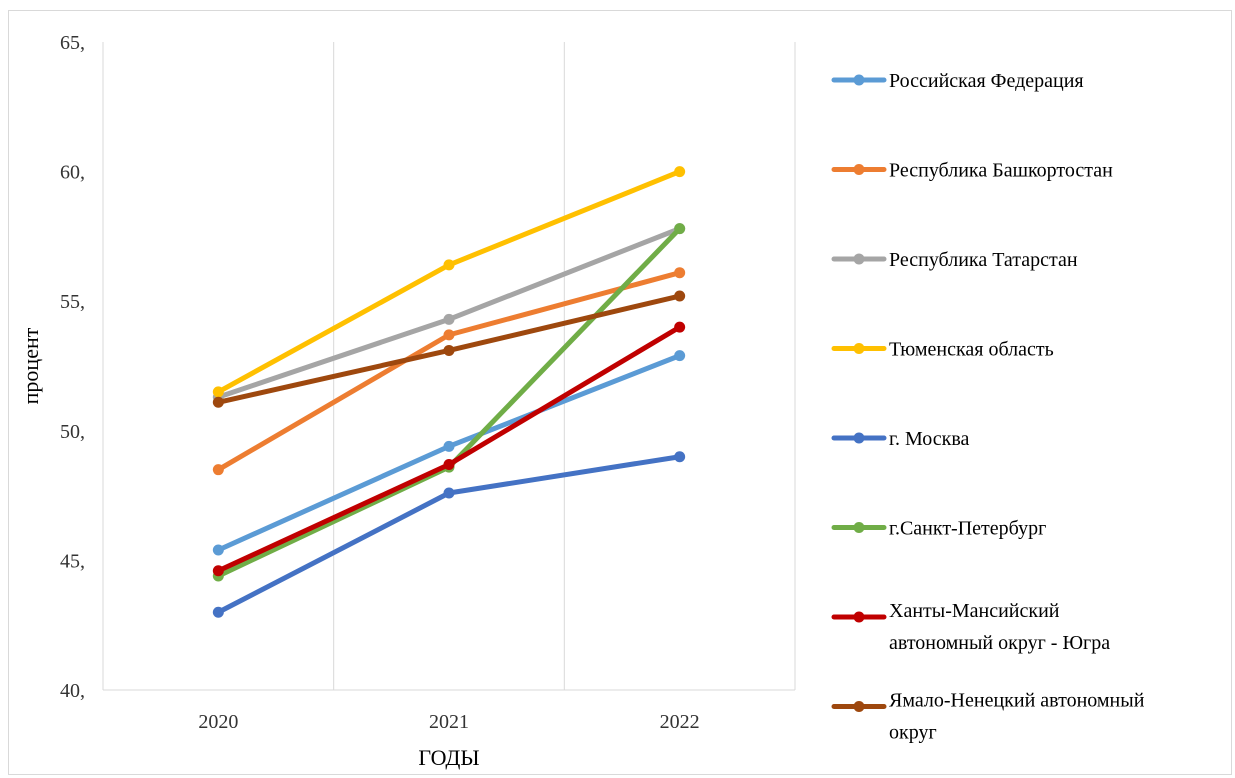 The height and width of the screenshot is (778, 1235). Describe the element at coordinates (30, 365) in the screenshot. I see `y-axis-title: процент` at that location.